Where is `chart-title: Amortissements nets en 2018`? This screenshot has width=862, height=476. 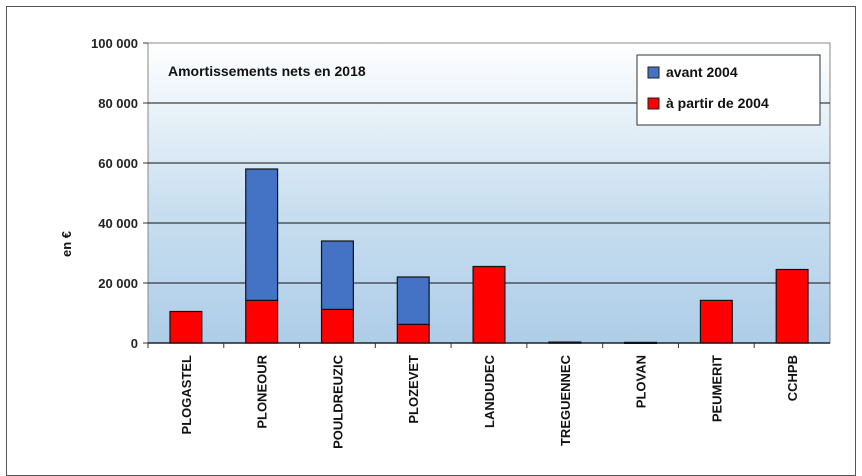
chart-title: Amortissements nets en 2018 is located at coordinates (267, 71).